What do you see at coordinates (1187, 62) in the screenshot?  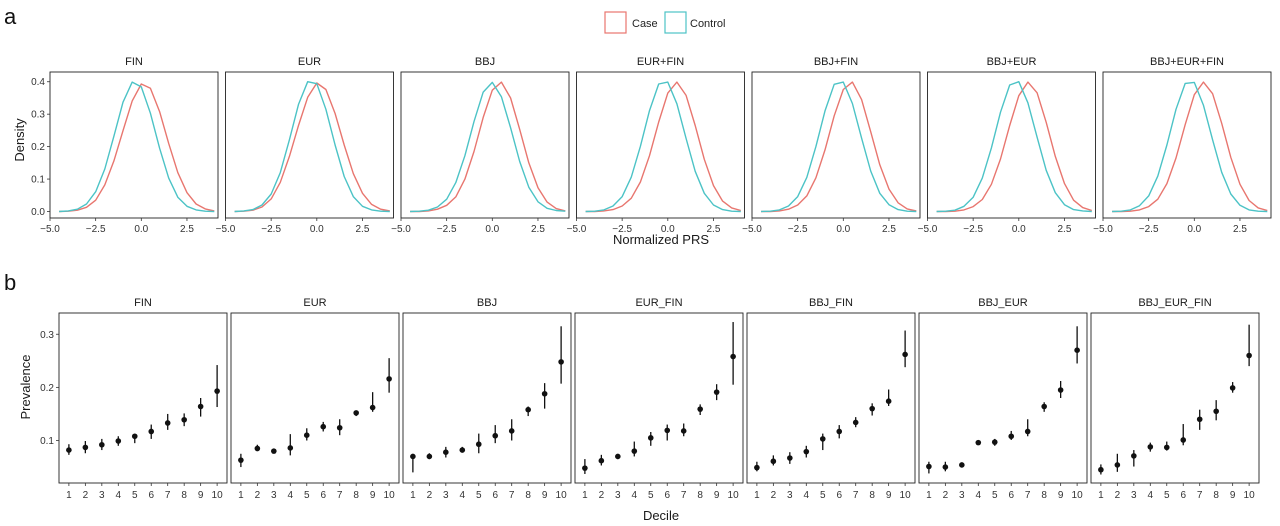 I see `facet-title: BBJ+EUR+FIN` at bounding box center [1187, 62].